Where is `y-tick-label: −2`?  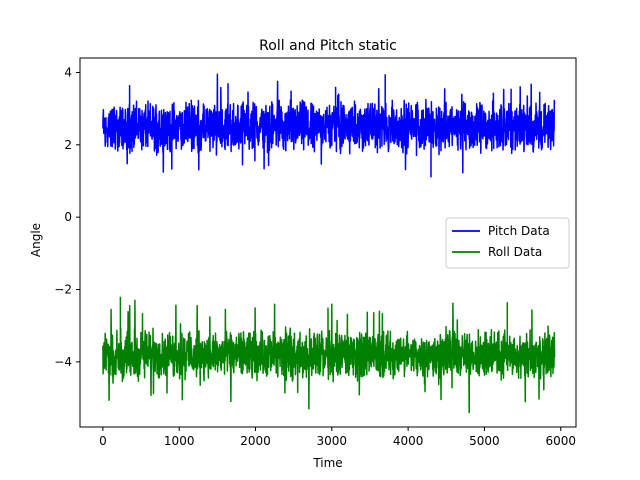
y-tick-label: −2 is located at coordinates (63, 290).